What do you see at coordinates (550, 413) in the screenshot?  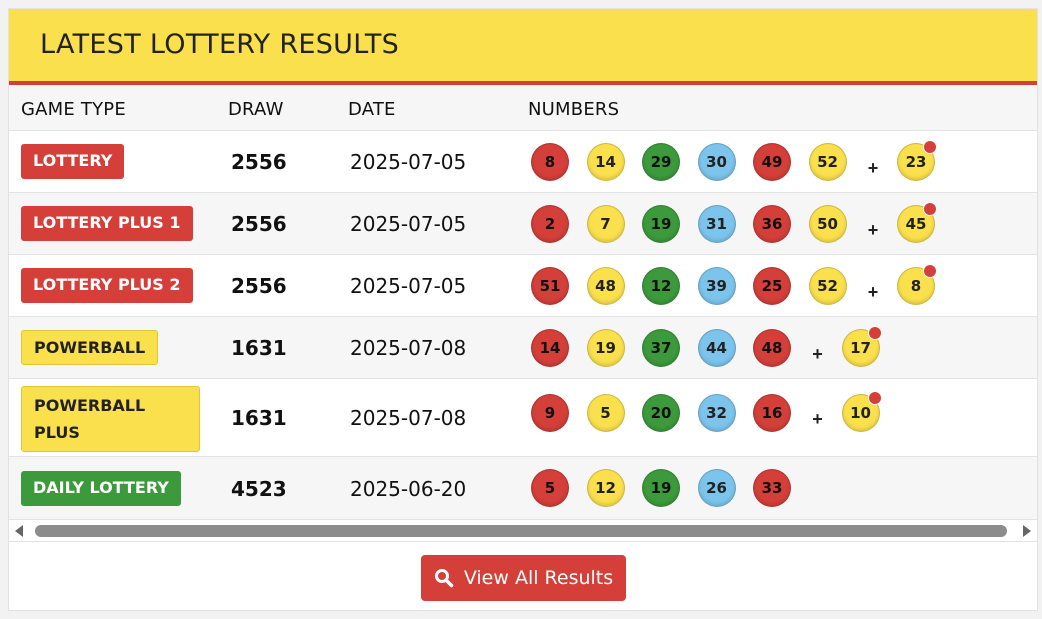 I see `number-ball: 9` at bounding box center [550, 413].